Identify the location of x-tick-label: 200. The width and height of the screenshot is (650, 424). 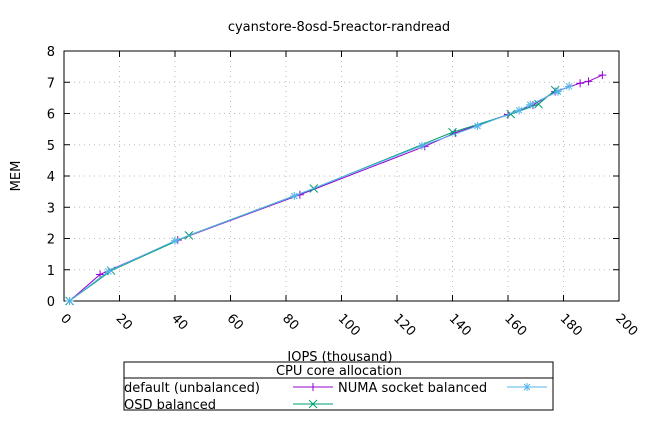
(626, 325).